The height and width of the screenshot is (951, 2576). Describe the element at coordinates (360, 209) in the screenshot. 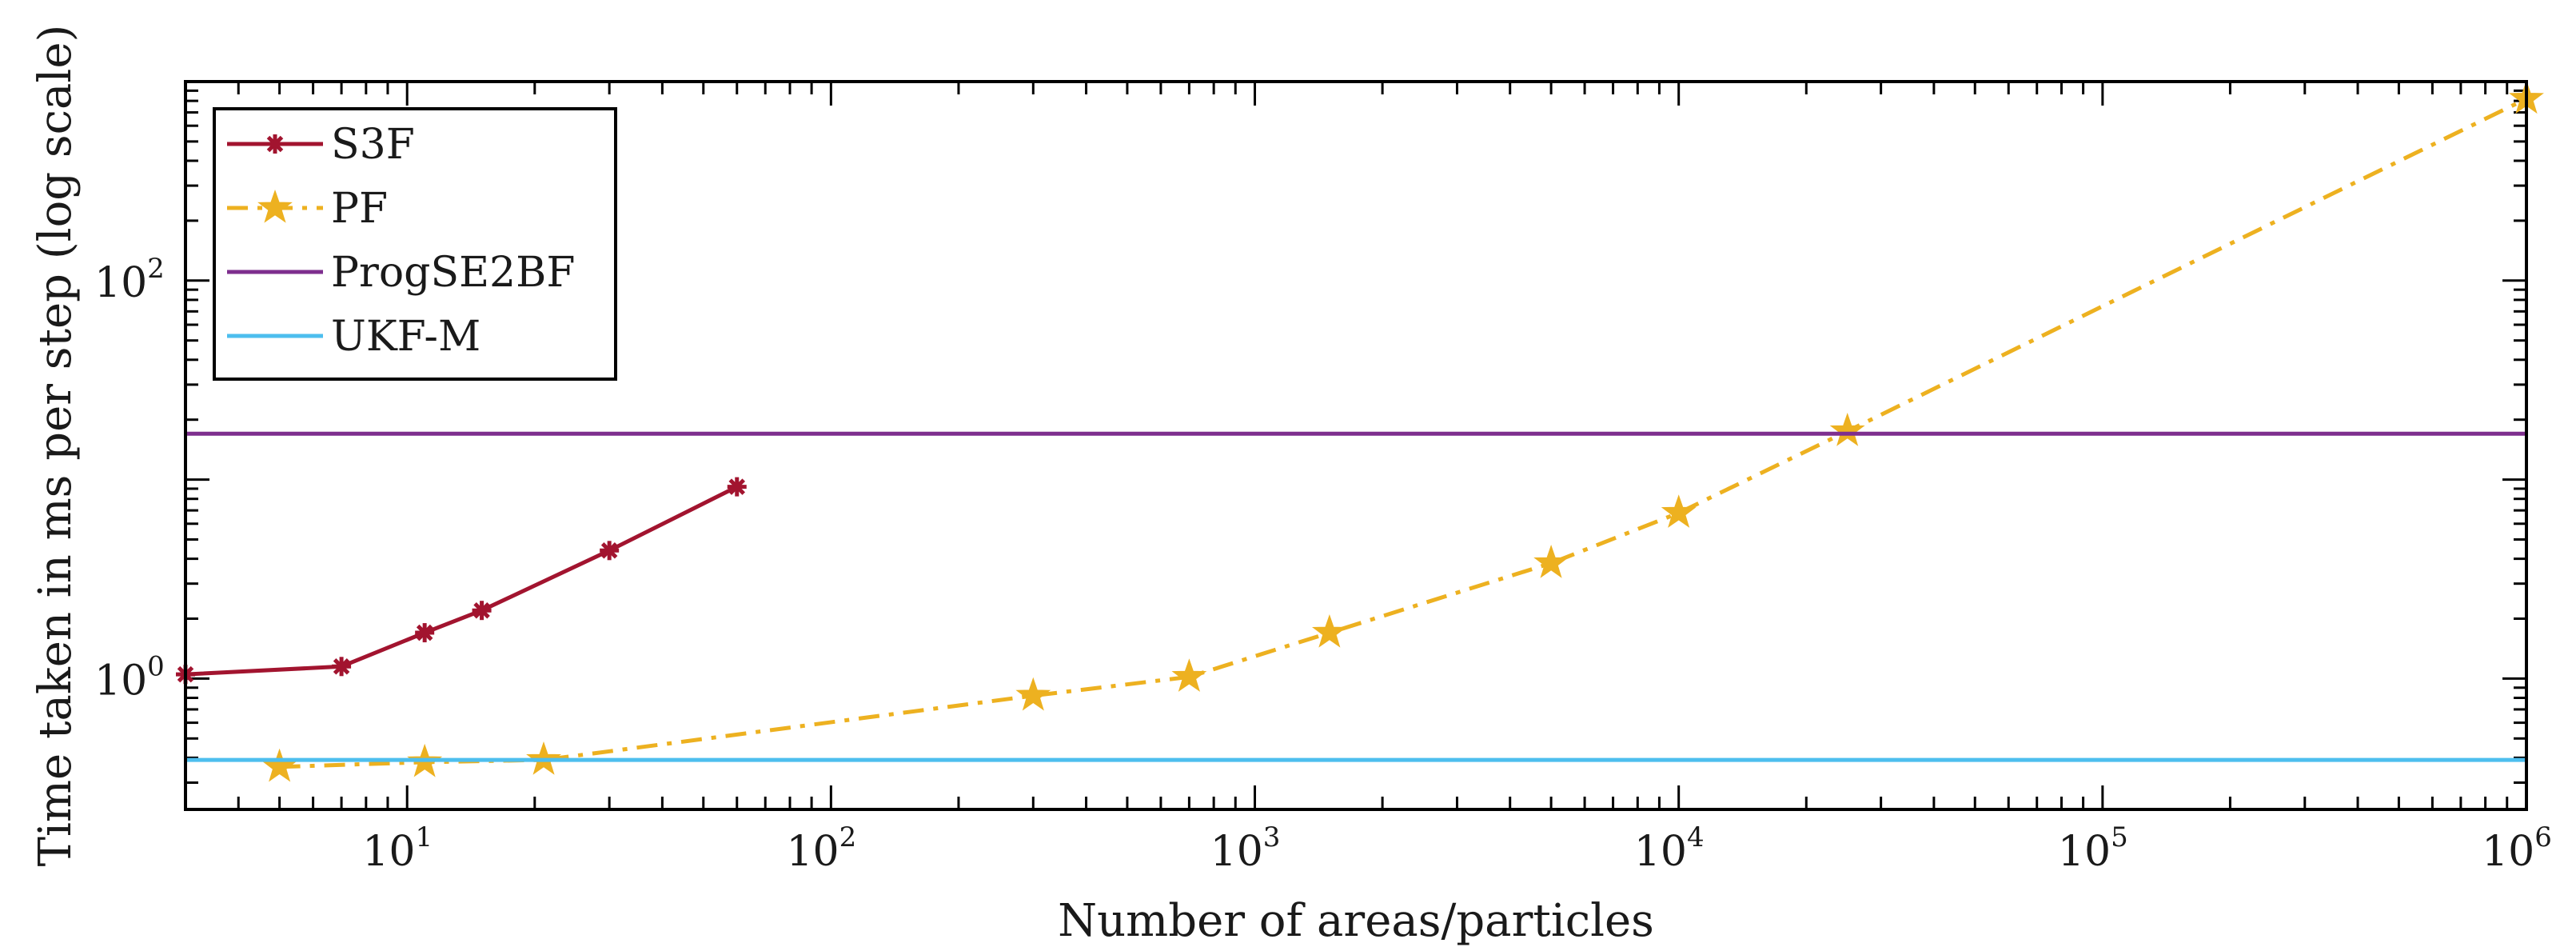

I see `legend-label-pf: PF` at that location.